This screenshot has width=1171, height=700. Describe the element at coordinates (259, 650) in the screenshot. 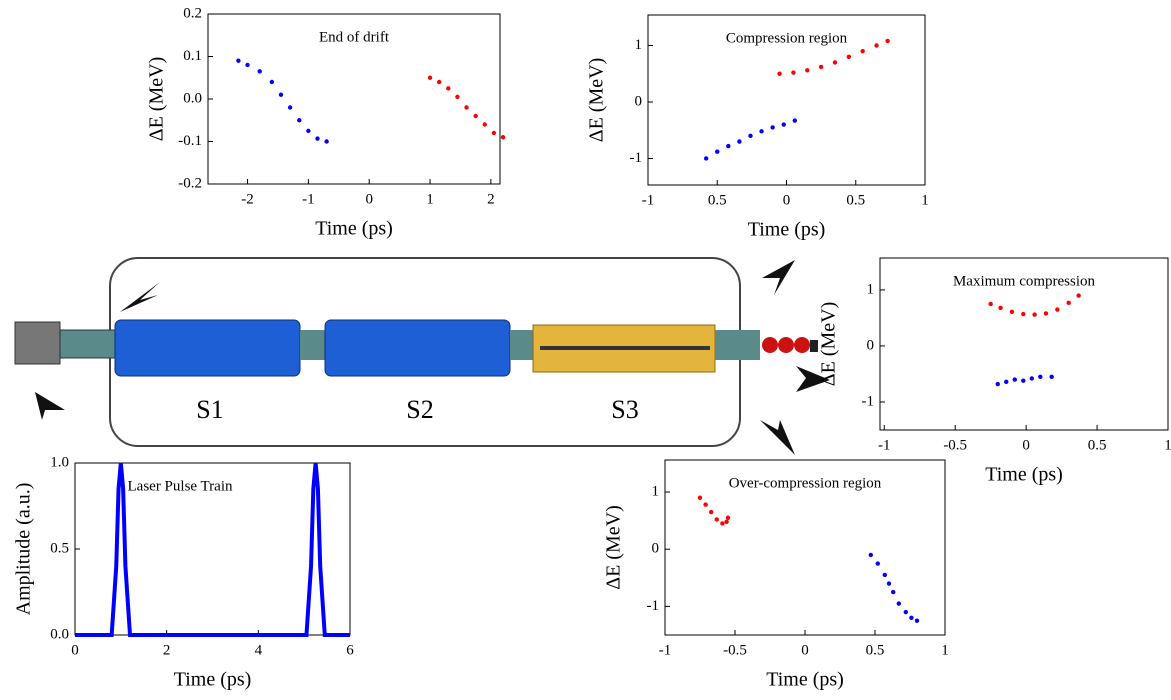

I see `x-tick-label: 4` at that location.